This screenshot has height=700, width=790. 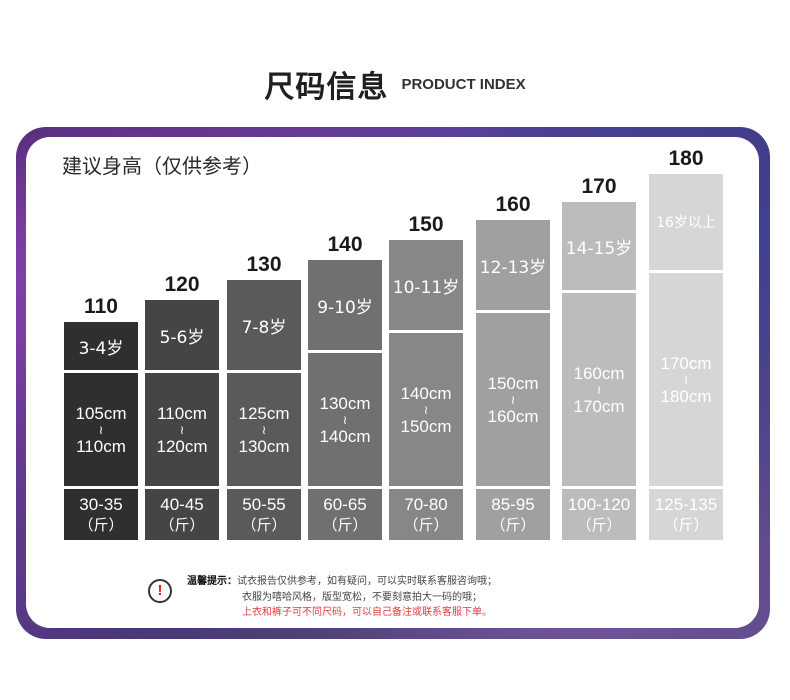 I want to click on weight-value: 50-55, so click(x=264, y=504).